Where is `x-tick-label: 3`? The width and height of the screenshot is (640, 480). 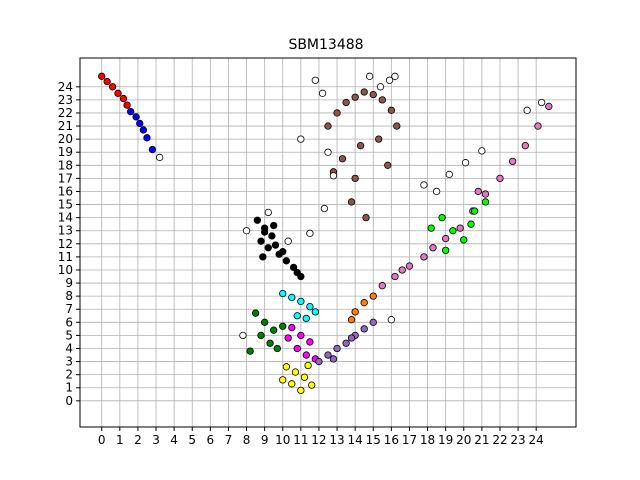 x-tick-label: 3 is located at coordinates (156, 440).